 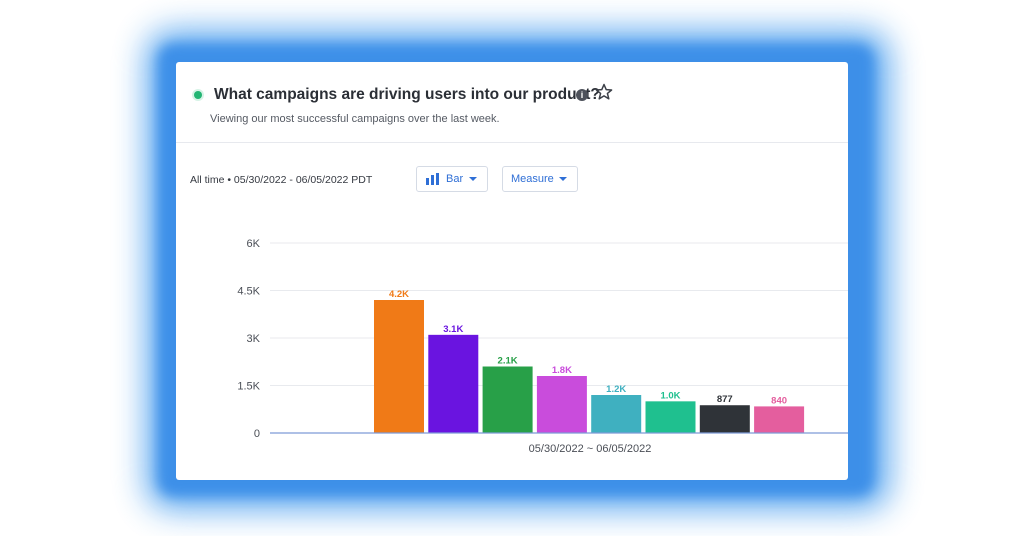 What do you see at coordinates (616, 389) in the screenshot?
I see `bar-value-label: 1.2K` at bounding box center [616, 389].